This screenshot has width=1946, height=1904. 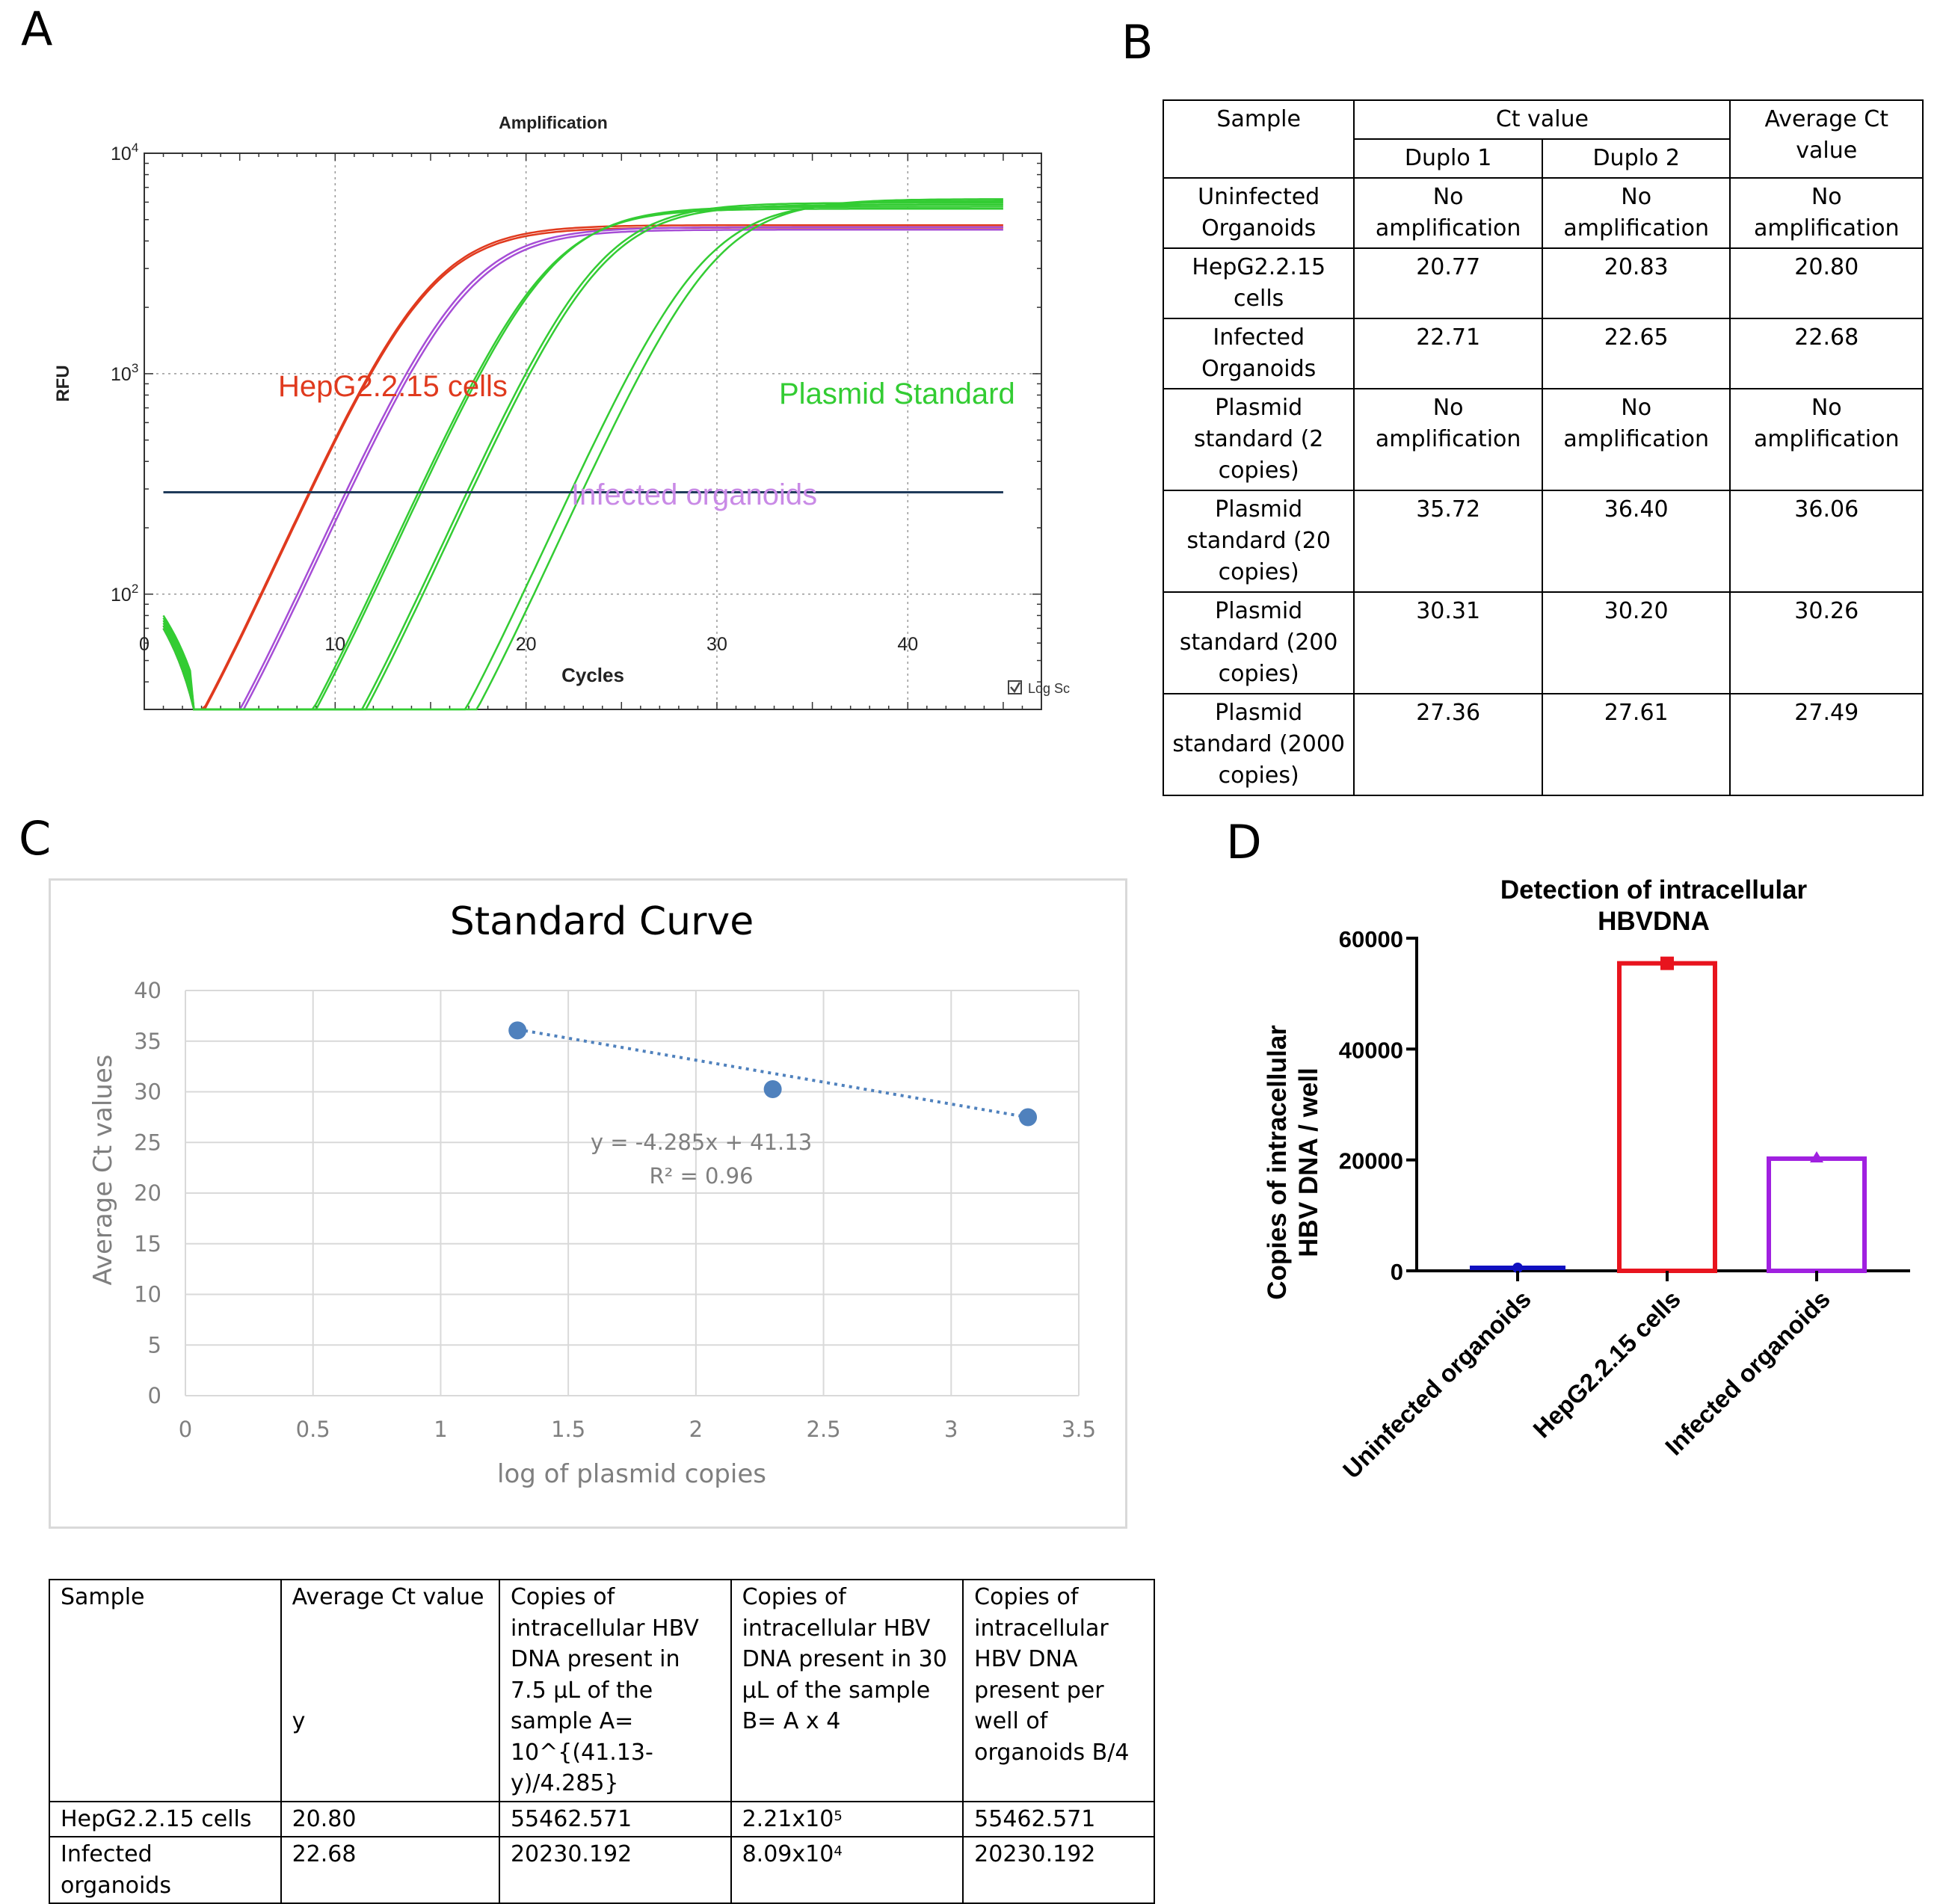 What do you see at coordinates (1259, 139) in the screenshot?
I see `header-sample: Sample` at bounding box center [1259, 139].